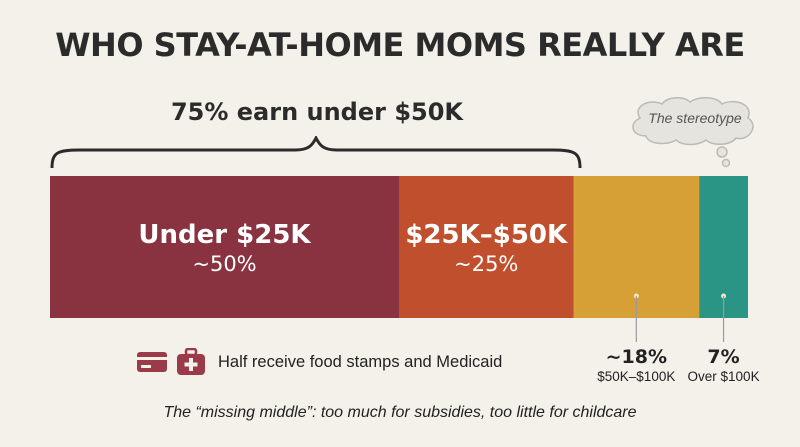  I want to click on segment-label-25k-50k: $25K–$50K ~25%, so click(486, 248).